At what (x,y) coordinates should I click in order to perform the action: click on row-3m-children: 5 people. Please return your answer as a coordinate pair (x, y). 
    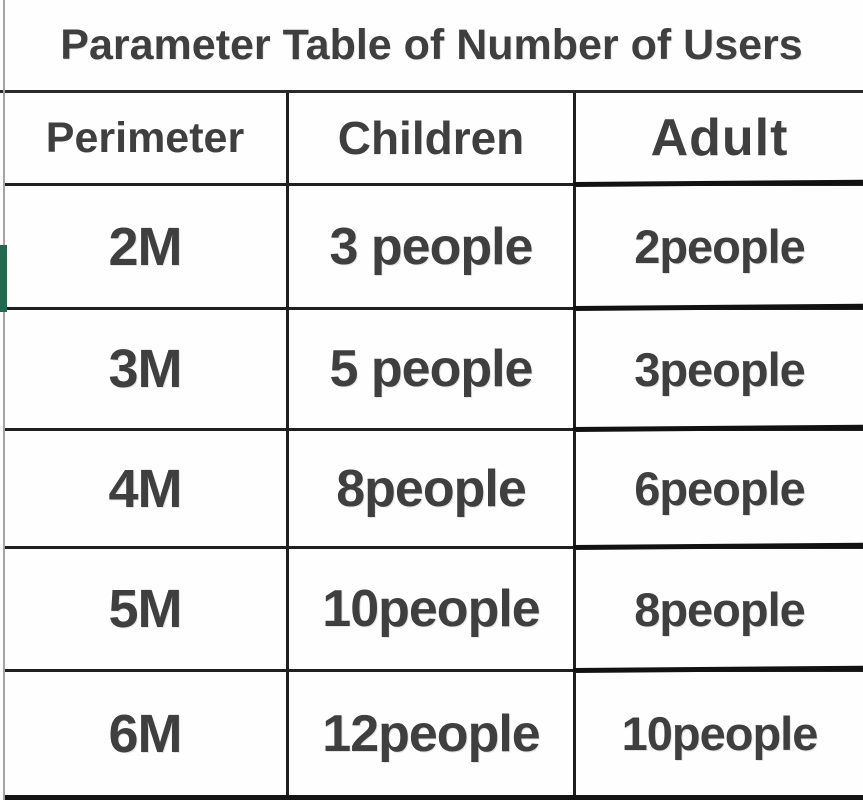
    Looking at the image, I should click on (432, 370).